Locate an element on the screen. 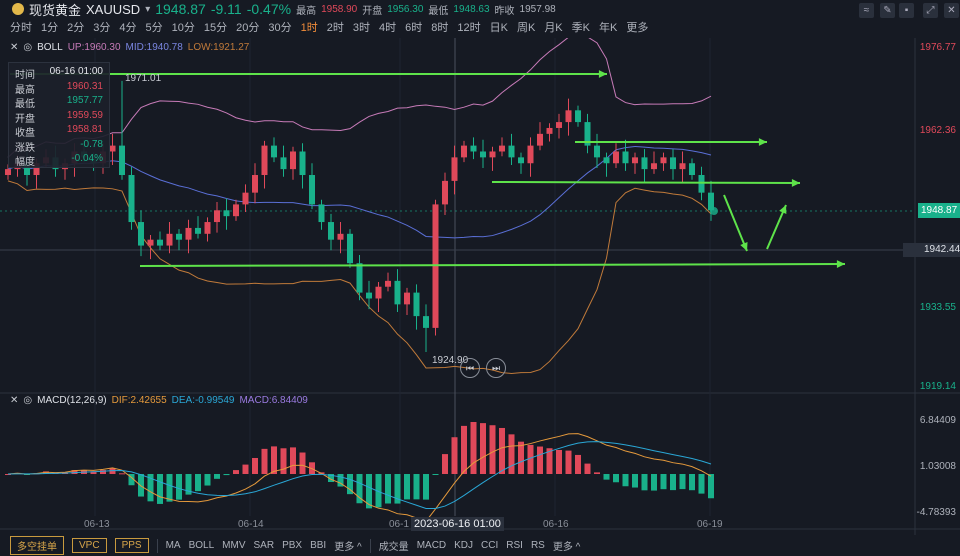 The width and height of the screenshot is (960, 556). pen-icon: ✎ is located at coordinates (887, 10).